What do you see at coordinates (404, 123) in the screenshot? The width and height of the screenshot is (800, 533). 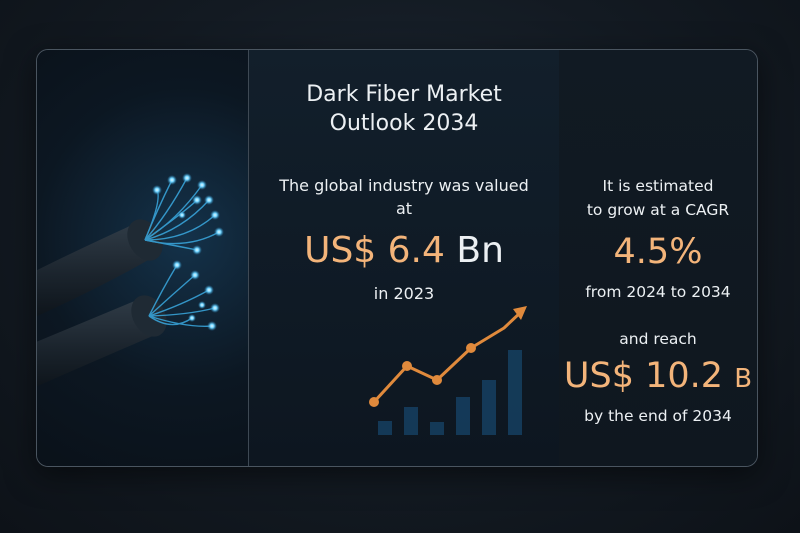 I see `title-line-2: Outlook 2034` at bounding box center [404, 123].